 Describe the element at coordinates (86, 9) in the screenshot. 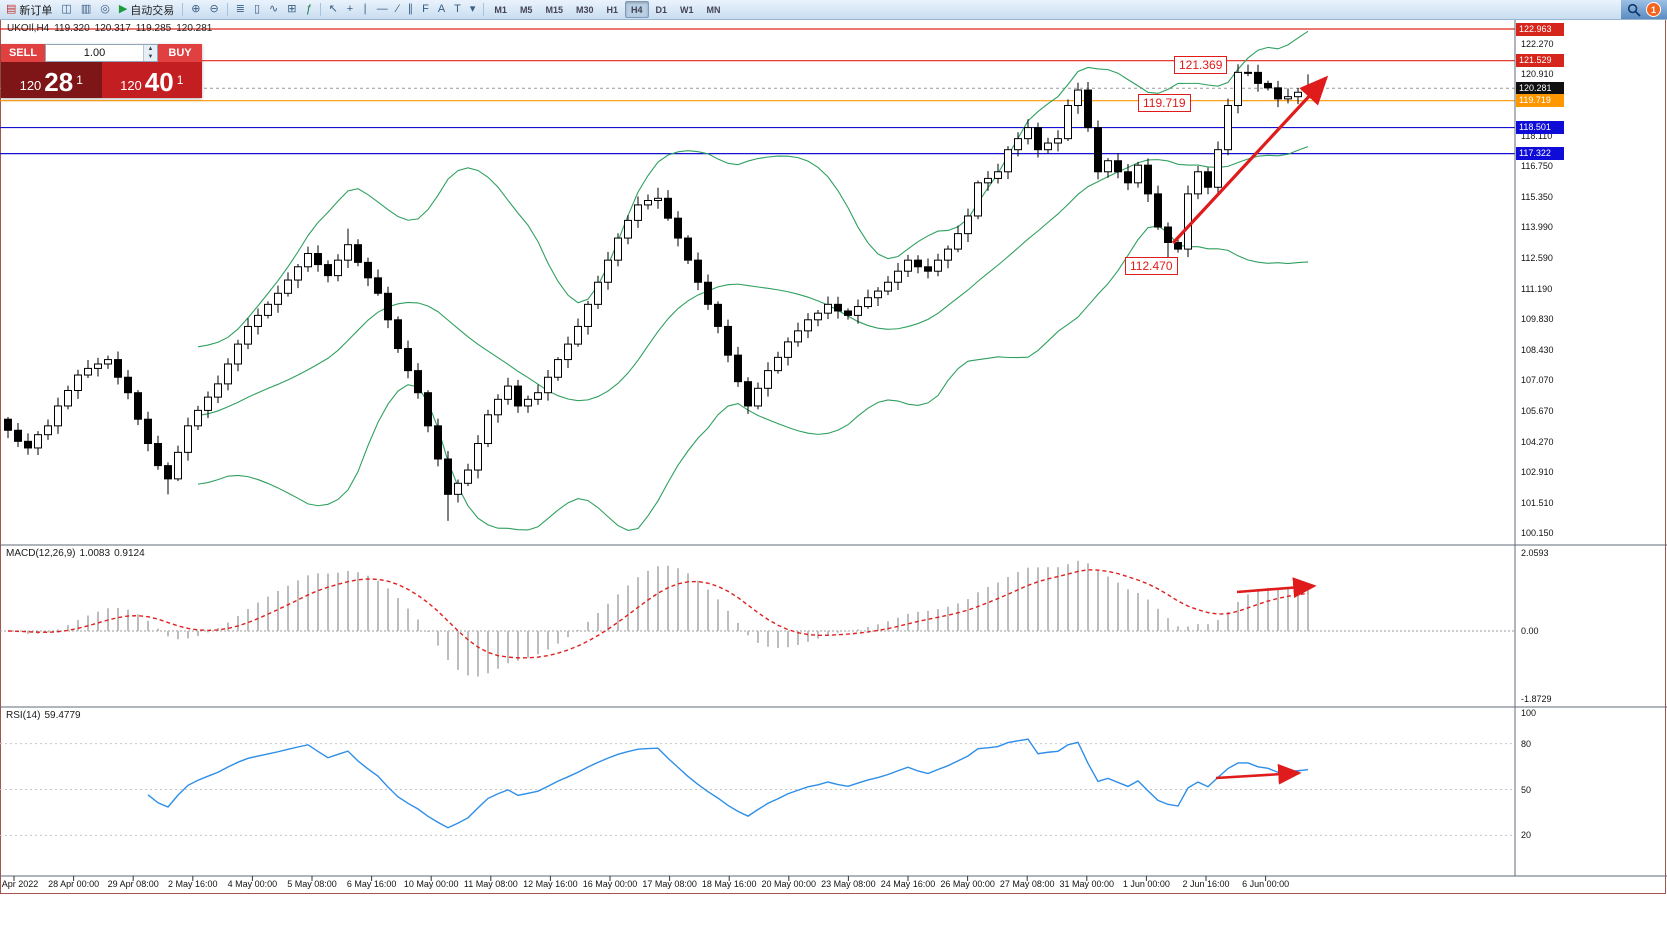

I see `profiles-button: ▥` at that location.